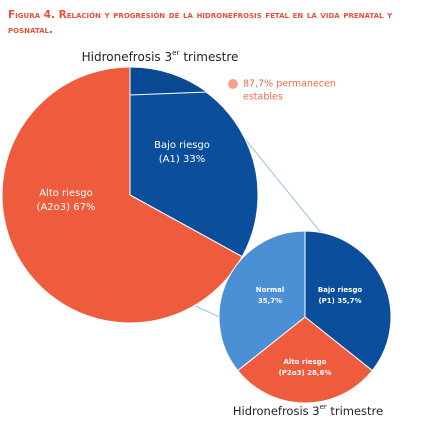  I want to click on slice-value-label: (A1) 33%, so click(182, 159).